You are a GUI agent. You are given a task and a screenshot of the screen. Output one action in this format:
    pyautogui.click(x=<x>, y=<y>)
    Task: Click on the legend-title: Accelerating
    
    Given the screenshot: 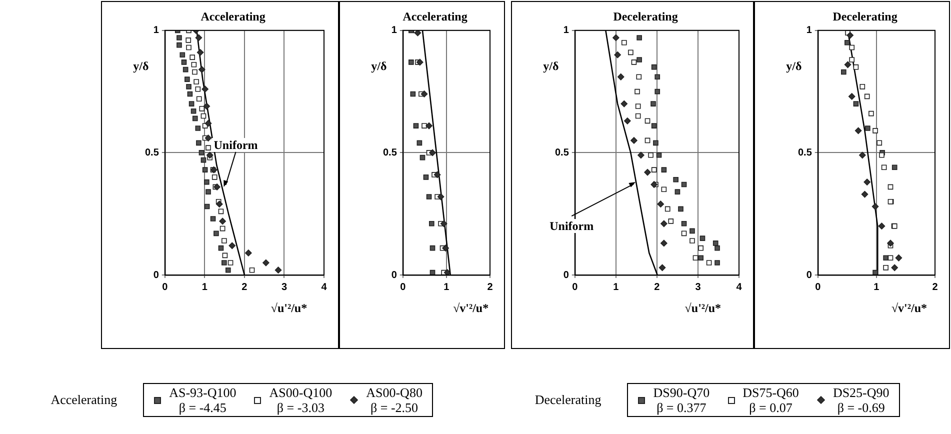 What is the action you would take?
    pyautogui.click(x=84, y=400)
    